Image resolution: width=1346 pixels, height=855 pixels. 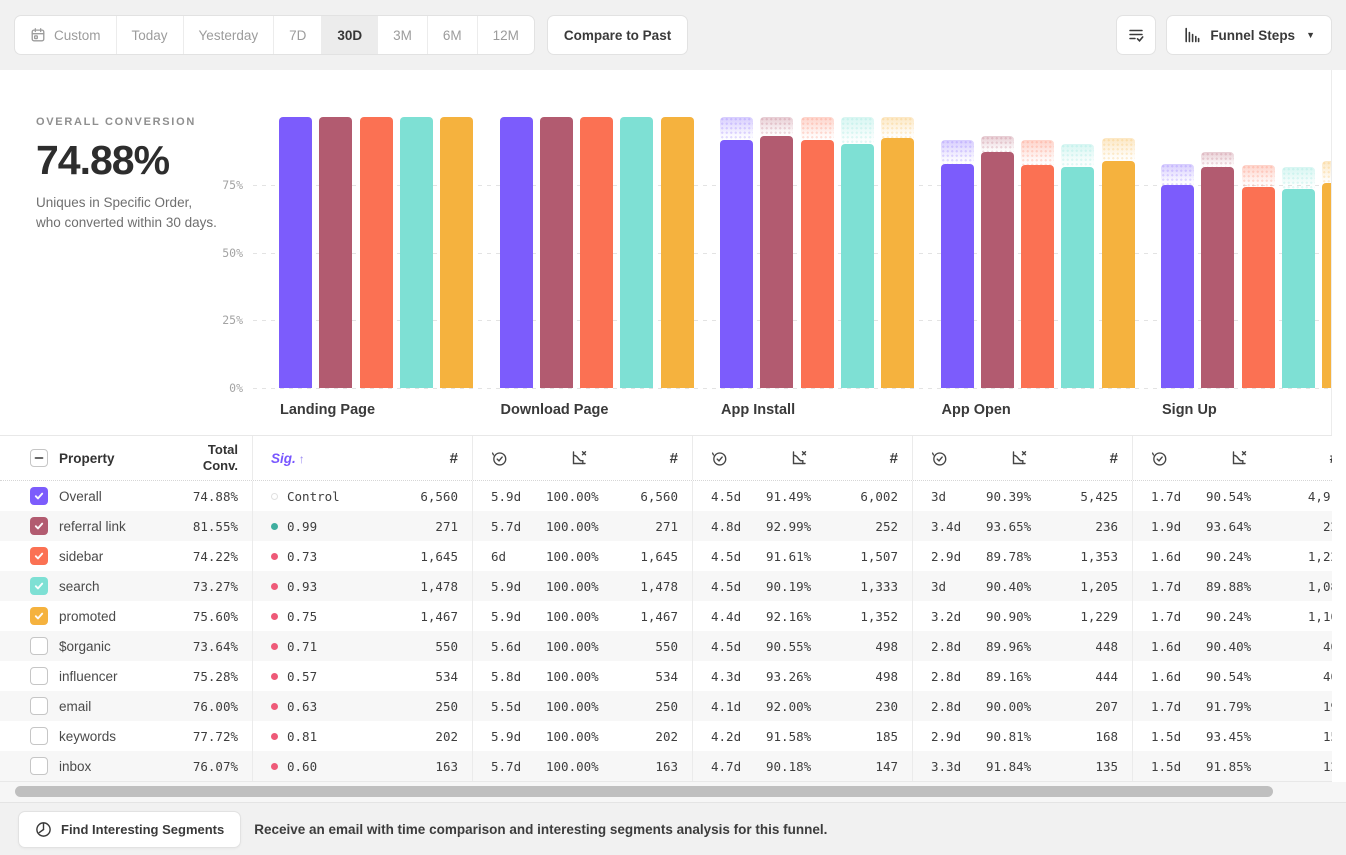 I want to click on row-step-group: 4.3d 93.26% 498, so click(x=802, y=676).